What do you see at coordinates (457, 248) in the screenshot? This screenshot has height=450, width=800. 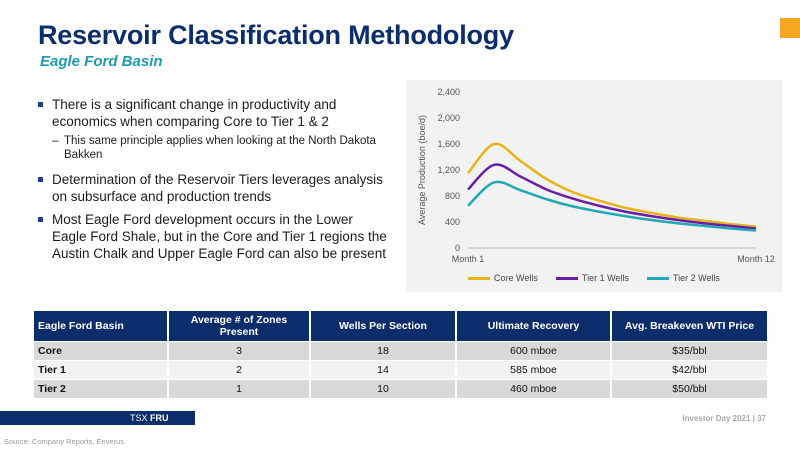 I see `y-tick-label: 0` at bounding box center [457, 248].